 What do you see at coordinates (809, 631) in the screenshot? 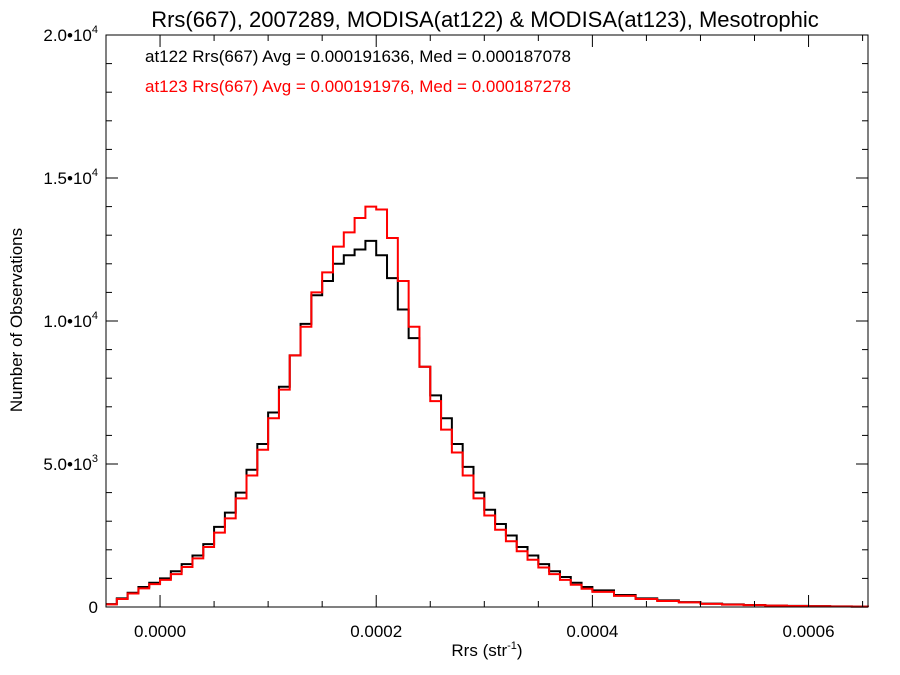
I see `x-tick-label: 0.0006` at bounding box center [809, 631].